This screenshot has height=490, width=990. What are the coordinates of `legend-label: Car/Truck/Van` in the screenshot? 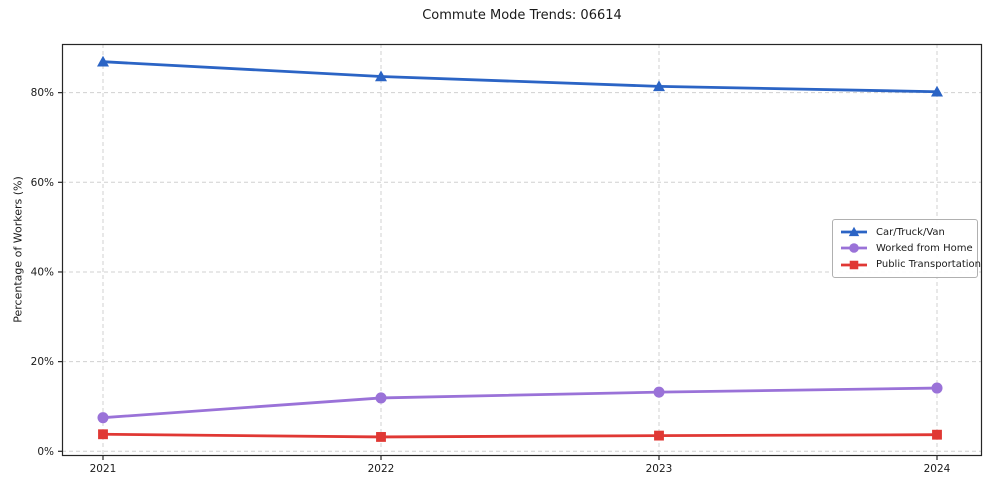 It's located at (910, 232).